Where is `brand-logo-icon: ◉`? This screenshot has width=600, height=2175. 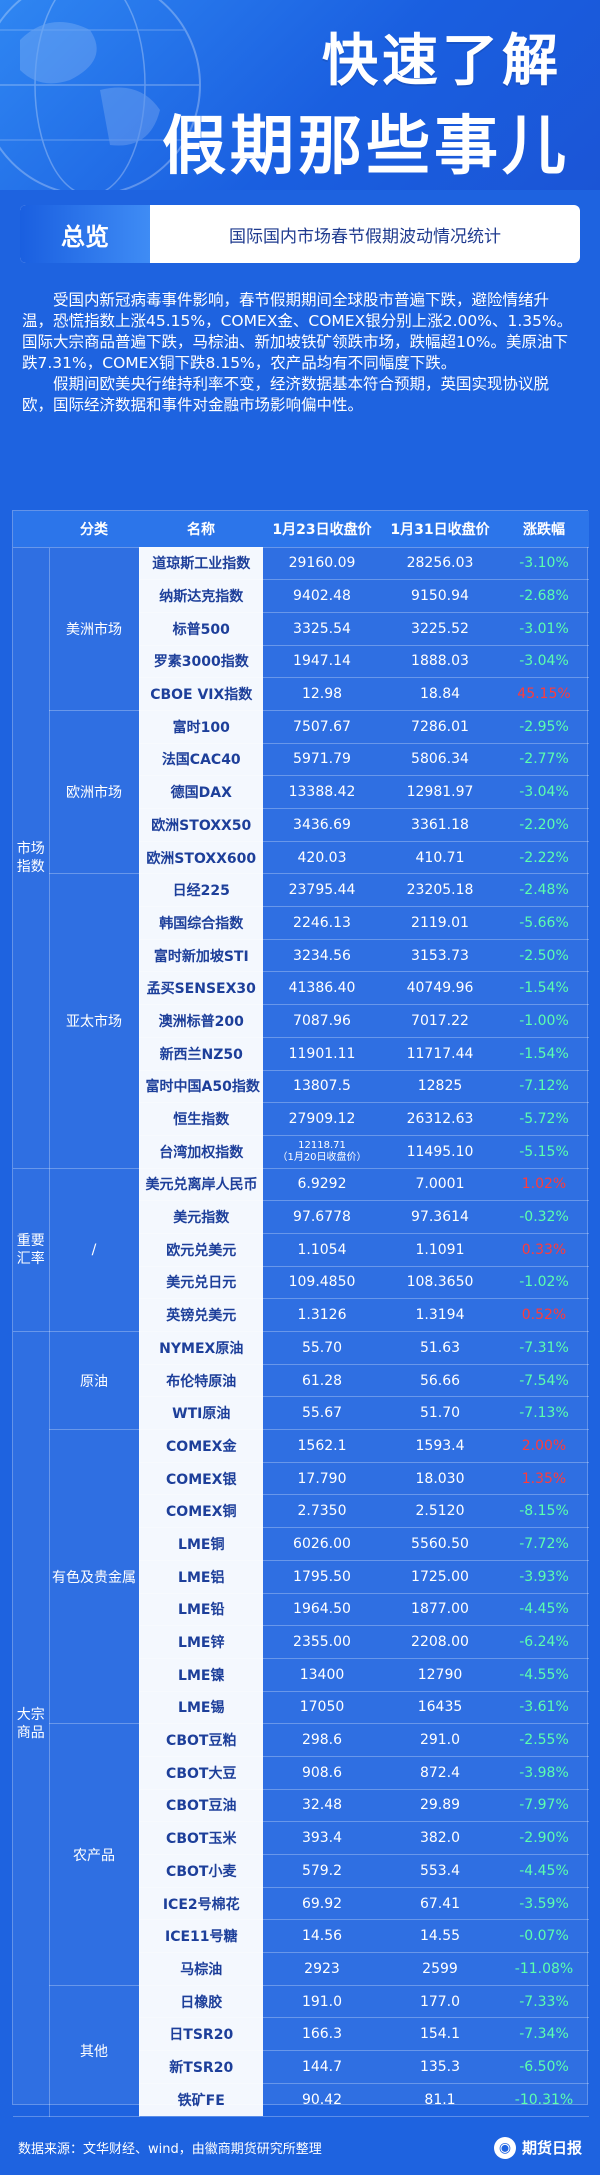 brand-logo-icon: ◉ is located at coordinates (504, 2147).